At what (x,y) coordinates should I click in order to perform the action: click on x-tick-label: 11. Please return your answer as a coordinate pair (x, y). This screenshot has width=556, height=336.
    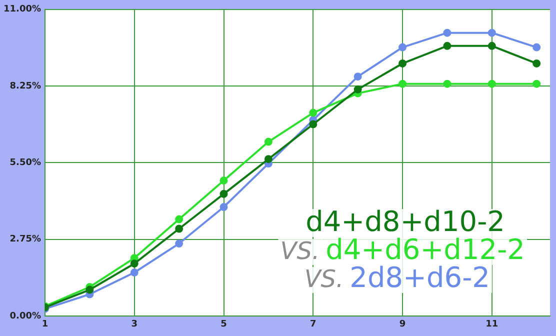
    Looking at the image, I should click on (492, 325).